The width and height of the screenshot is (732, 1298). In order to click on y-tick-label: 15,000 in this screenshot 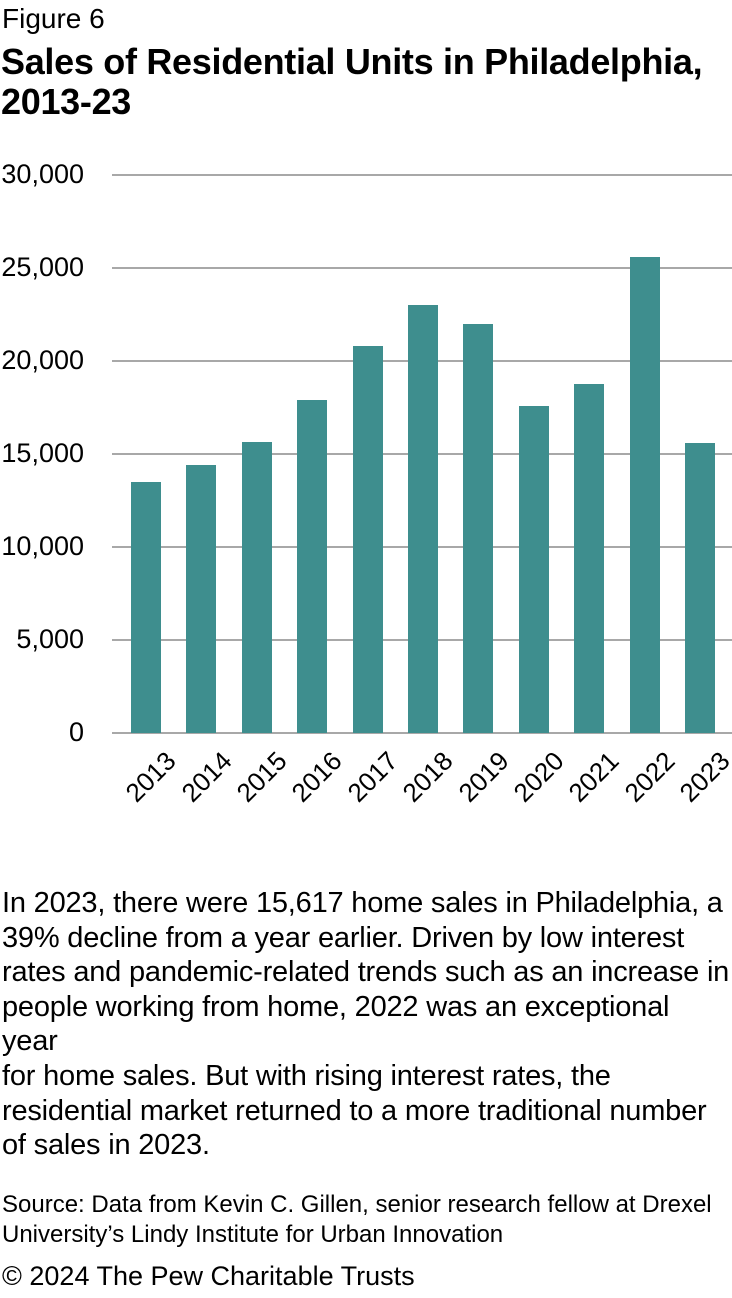, I will do `click(42, 453)`.